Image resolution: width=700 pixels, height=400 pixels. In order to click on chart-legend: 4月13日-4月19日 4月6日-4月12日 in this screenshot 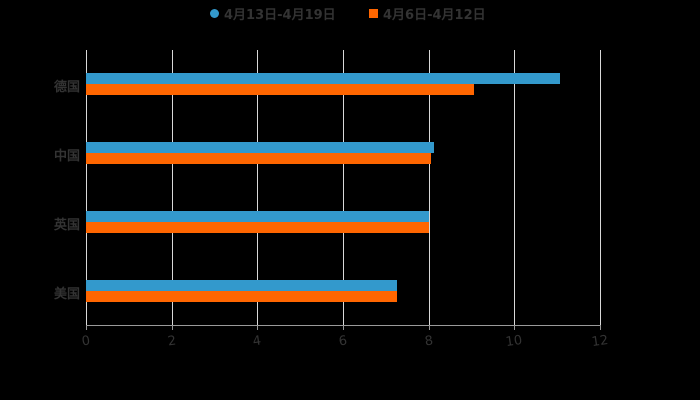, I will do `click(350, 13)`.